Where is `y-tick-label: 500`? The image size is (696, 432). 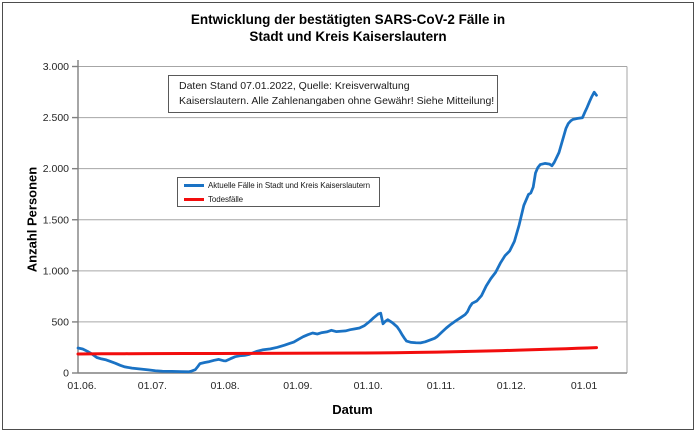
y-tick-label: 500 is located at coordinates (60, 322).